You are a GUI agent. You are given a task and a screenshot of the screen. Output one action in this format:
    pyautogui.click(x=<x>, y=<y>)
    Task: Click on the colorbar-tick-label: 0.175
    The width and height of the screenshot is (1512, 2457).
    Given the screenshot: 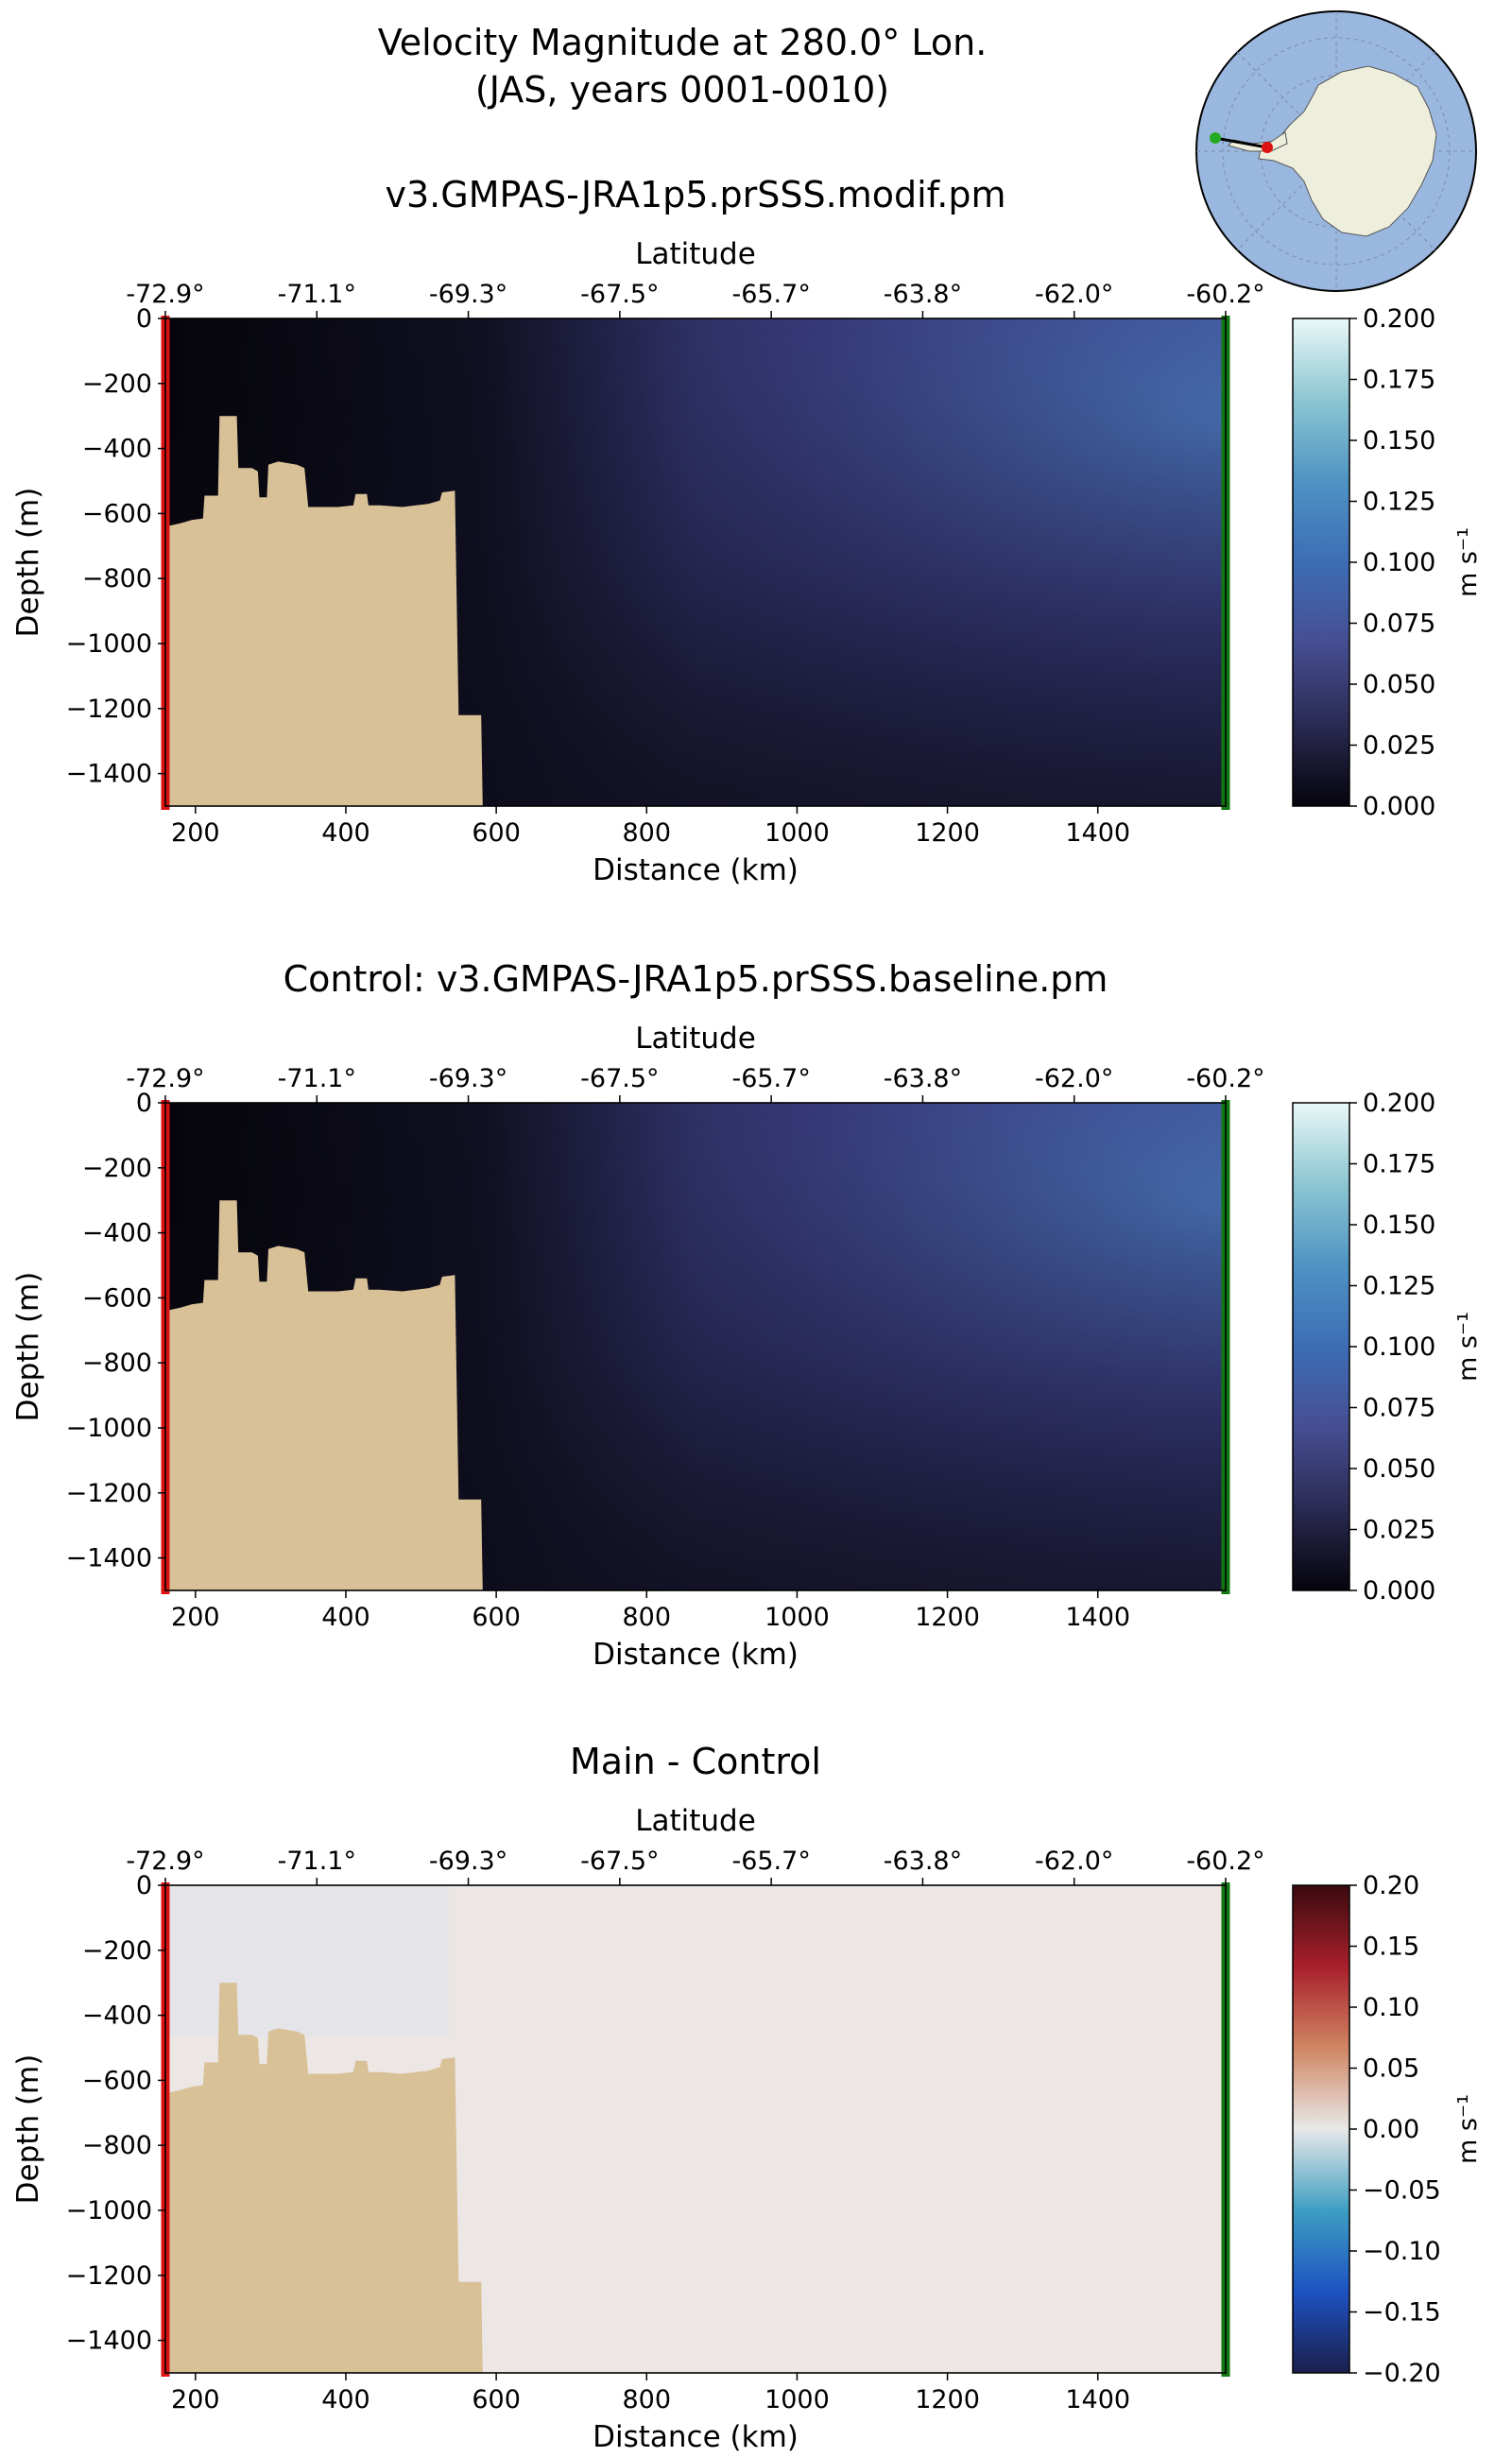 What is the action you would take?
    pyautogui.click(x=1399, y=380)
    